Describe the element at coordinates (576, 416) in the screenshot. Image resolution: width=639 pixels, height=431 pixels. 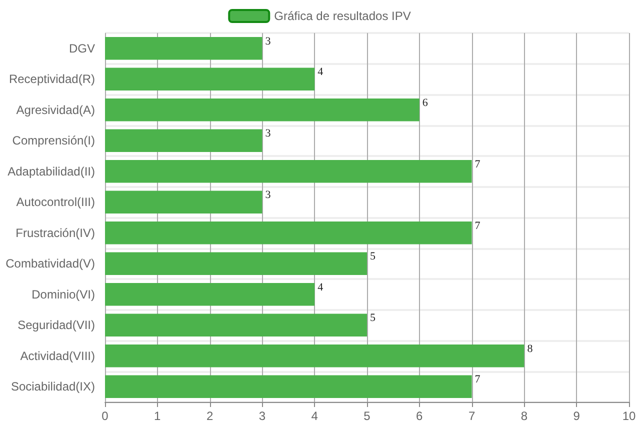
I see `x-tick-label: 9` at that location.